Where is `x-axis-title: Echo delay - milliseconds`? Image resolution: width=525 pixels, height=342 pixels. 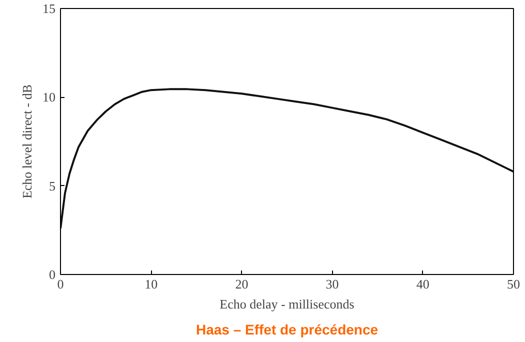 x-axis-title: Echo delay - milliseconds is located at coordinates (287, 304).